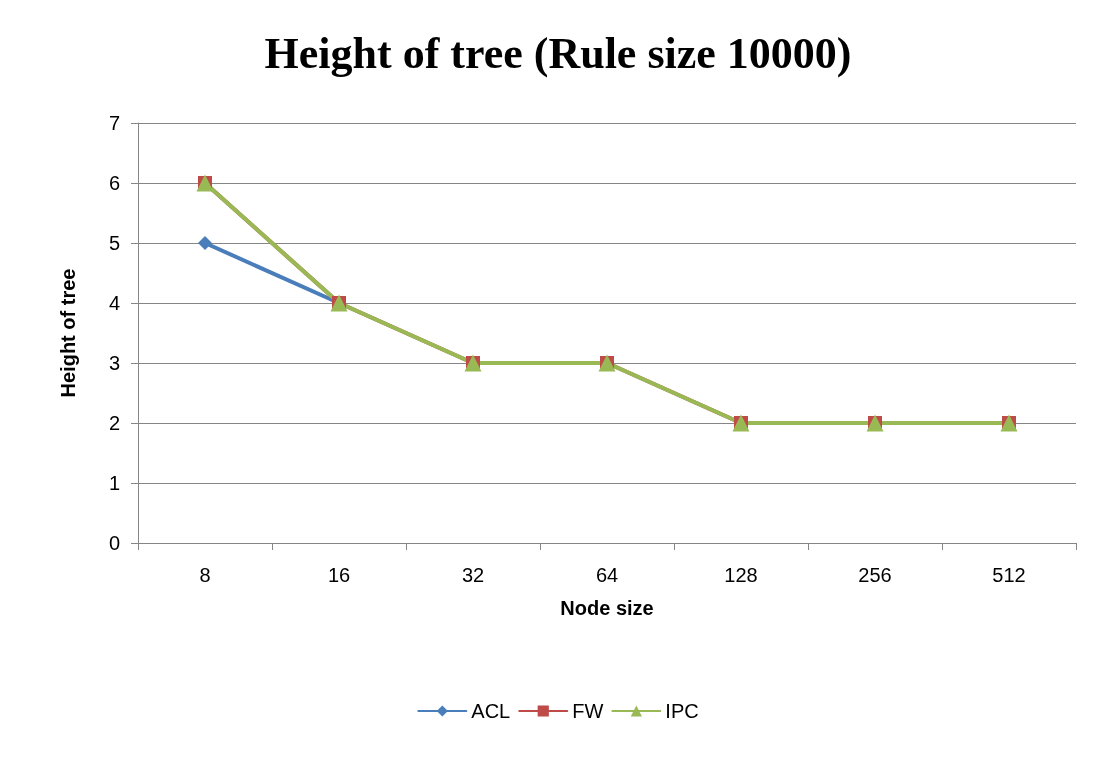 The height and width of the screenshot is (760, 1120). Describe the element at coordinates (205, 575) in the screenshot. I see `x-tick-label: 8` at that location.